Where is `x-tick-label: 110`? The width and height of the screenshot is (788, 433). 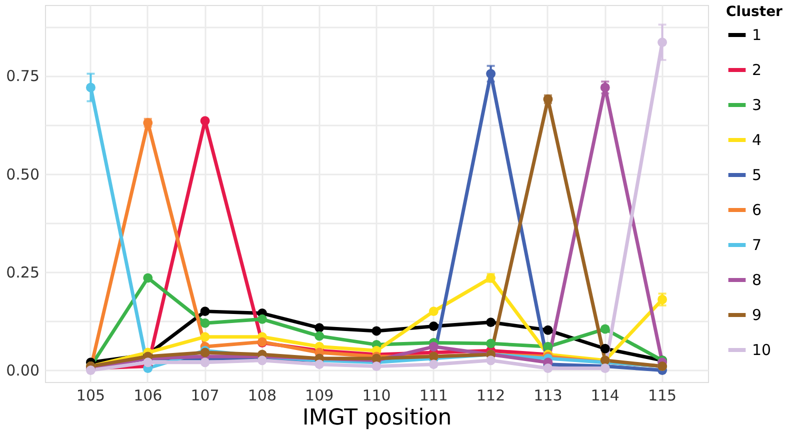
x-tick-label: 110 is located at coordinates (376, 395).